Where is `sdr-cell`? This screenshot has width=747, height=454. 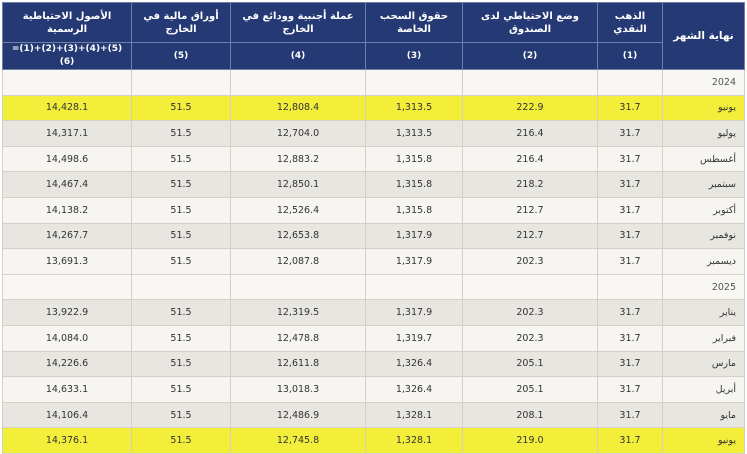
sdr-cell is located at coordinates (414, 287).